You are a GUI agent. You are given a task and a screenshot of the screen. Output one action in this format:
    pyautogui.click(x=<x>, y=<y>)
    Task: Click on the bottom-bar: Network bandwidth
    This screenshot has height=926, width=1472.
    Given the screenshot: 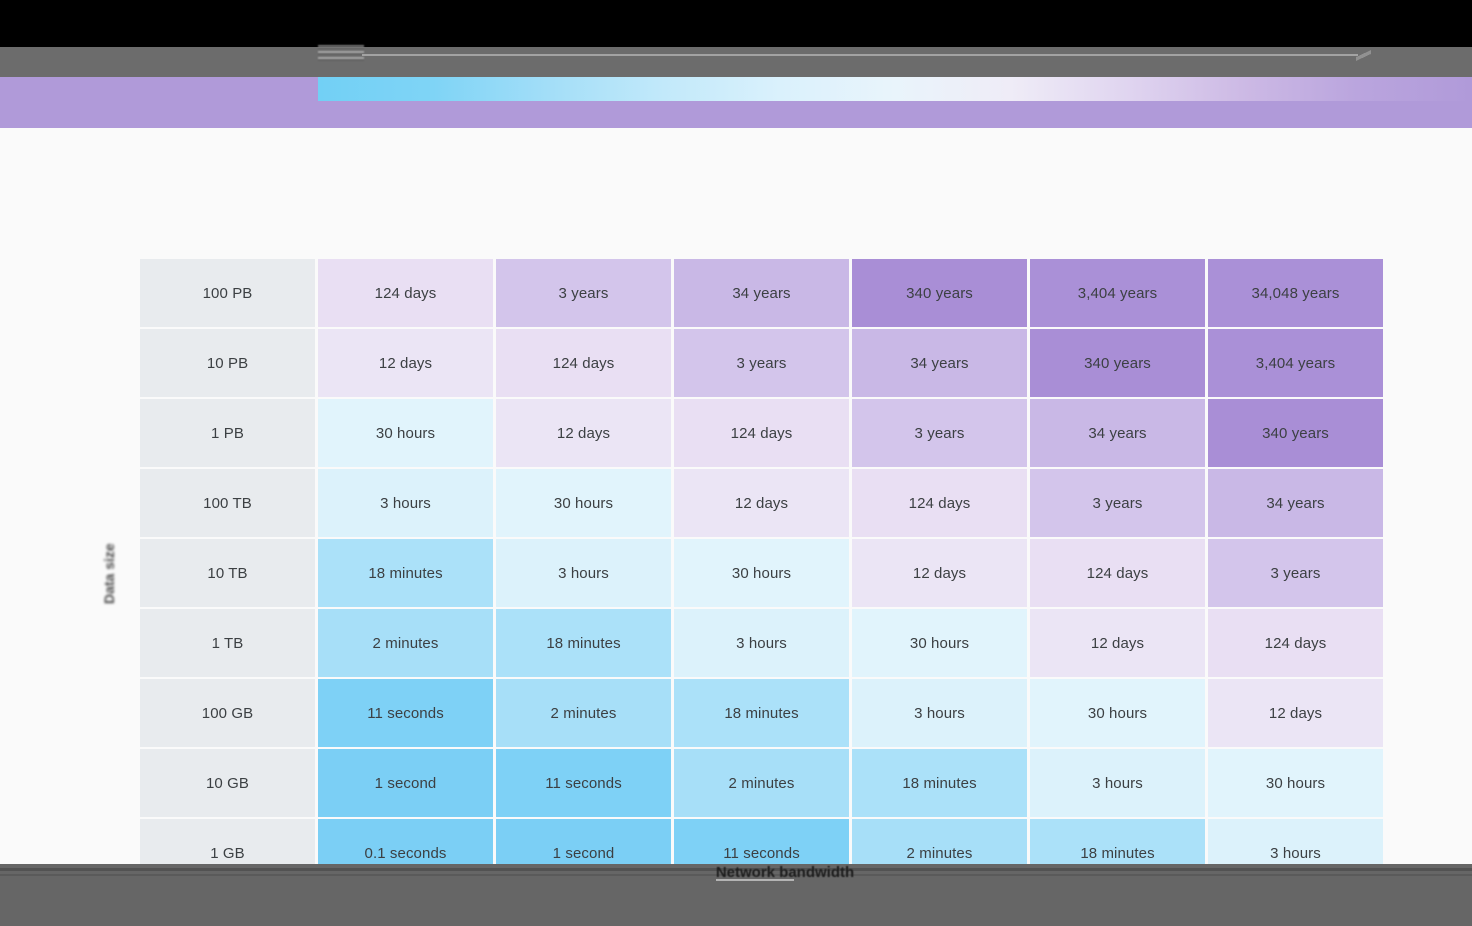 What is the action you would take?
    pyautogui.click(x=736, y=895)
    